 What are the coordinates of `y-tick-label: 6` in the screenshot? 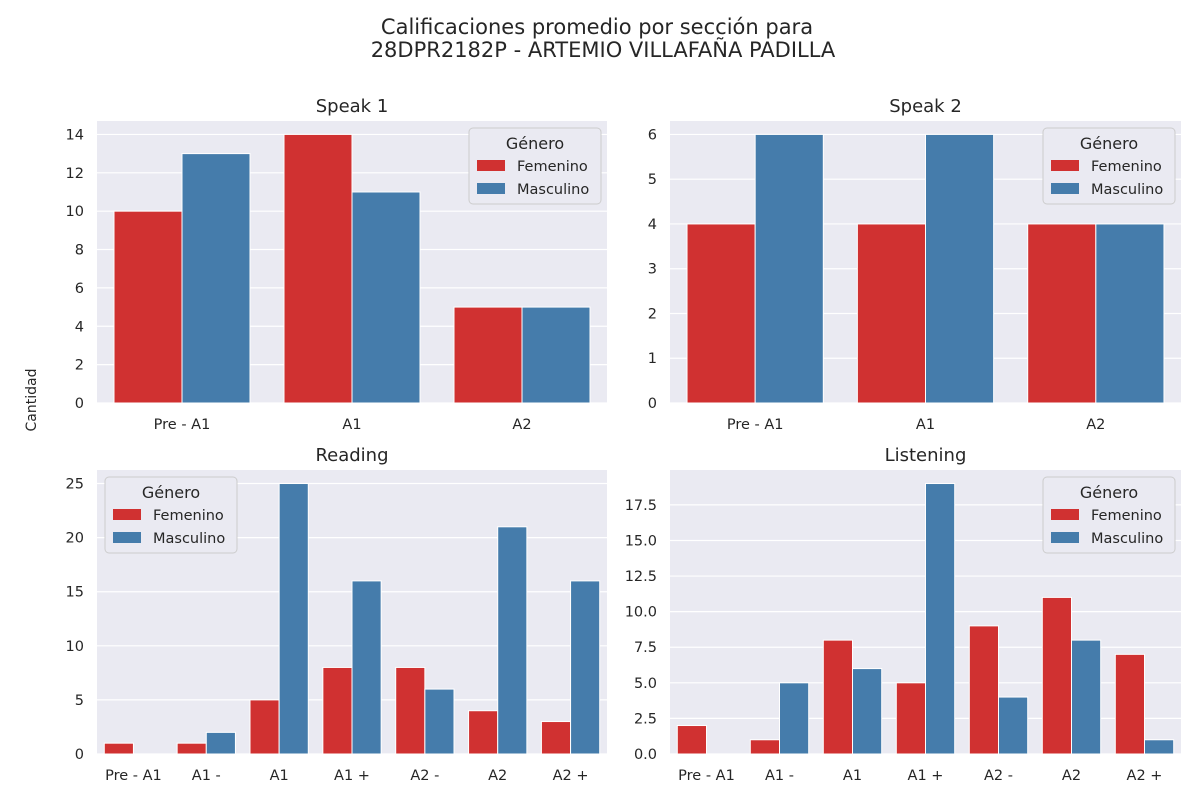 It's located at (652, 135).